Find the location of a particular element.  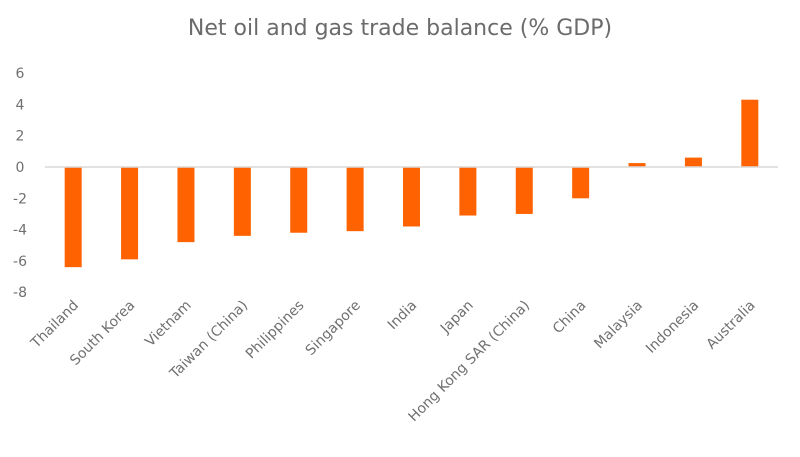

x-tick-label: Singapore is located at coordinates (333, 328).